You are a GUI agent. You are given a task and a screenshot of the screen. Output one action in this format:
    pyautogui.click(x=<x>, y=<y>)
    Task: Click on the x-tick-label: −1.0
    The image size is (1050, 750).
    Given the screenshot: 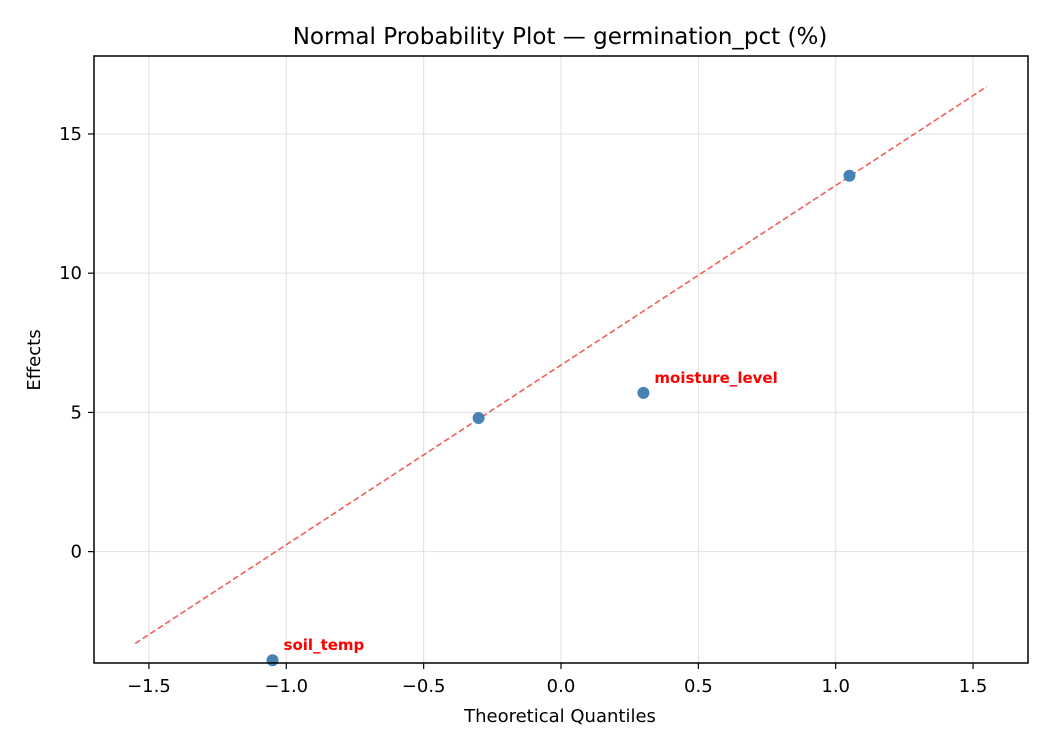 What is the action you would take?
    pyautogui.click(x=286, y=686)
    